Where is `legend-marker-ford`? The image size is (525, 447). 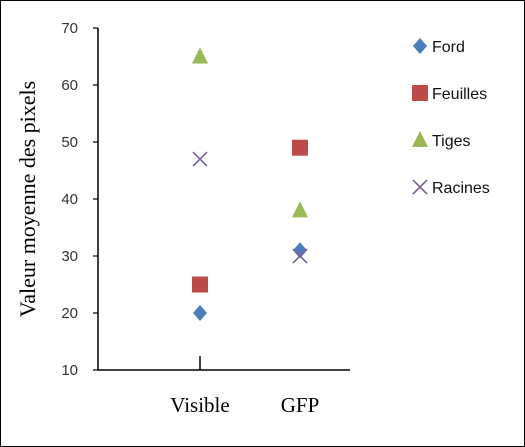
legend-marker-ford is located at coordinates (420, 46).